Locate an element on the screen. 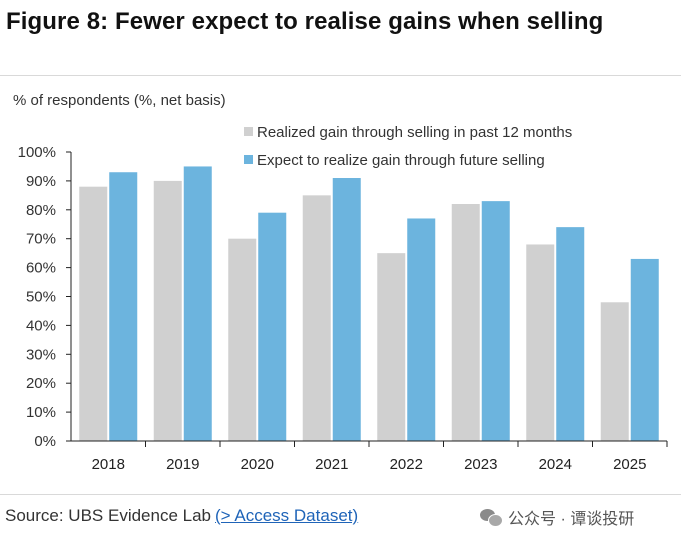  x-tick-label: 2020 is located at coordinates (257, 464).